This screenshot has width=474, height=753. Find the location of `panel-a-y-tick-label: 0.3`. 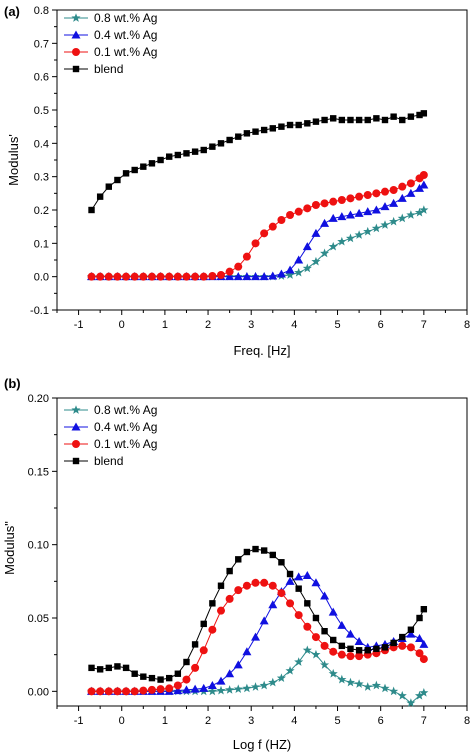

panel-a-y-tick-label: 0.3 is located at coordinates (41, 178).